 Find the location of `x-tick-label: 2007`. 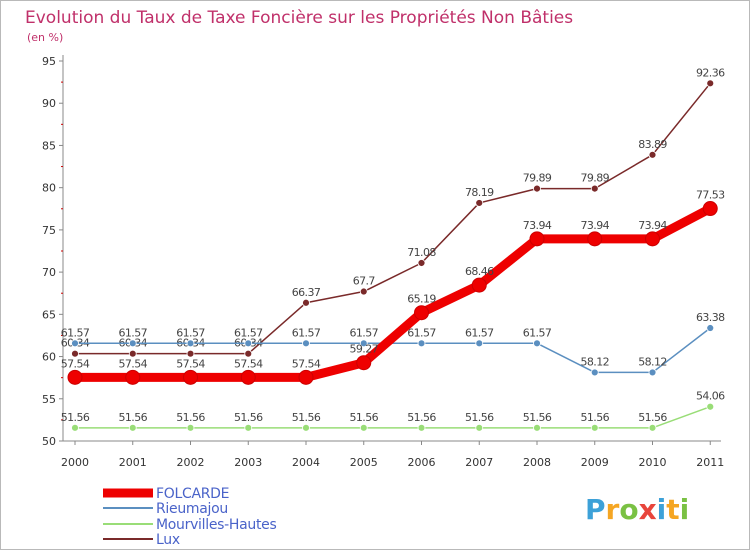

x-tick-label: 2007 is located at coordinates (479, 462).